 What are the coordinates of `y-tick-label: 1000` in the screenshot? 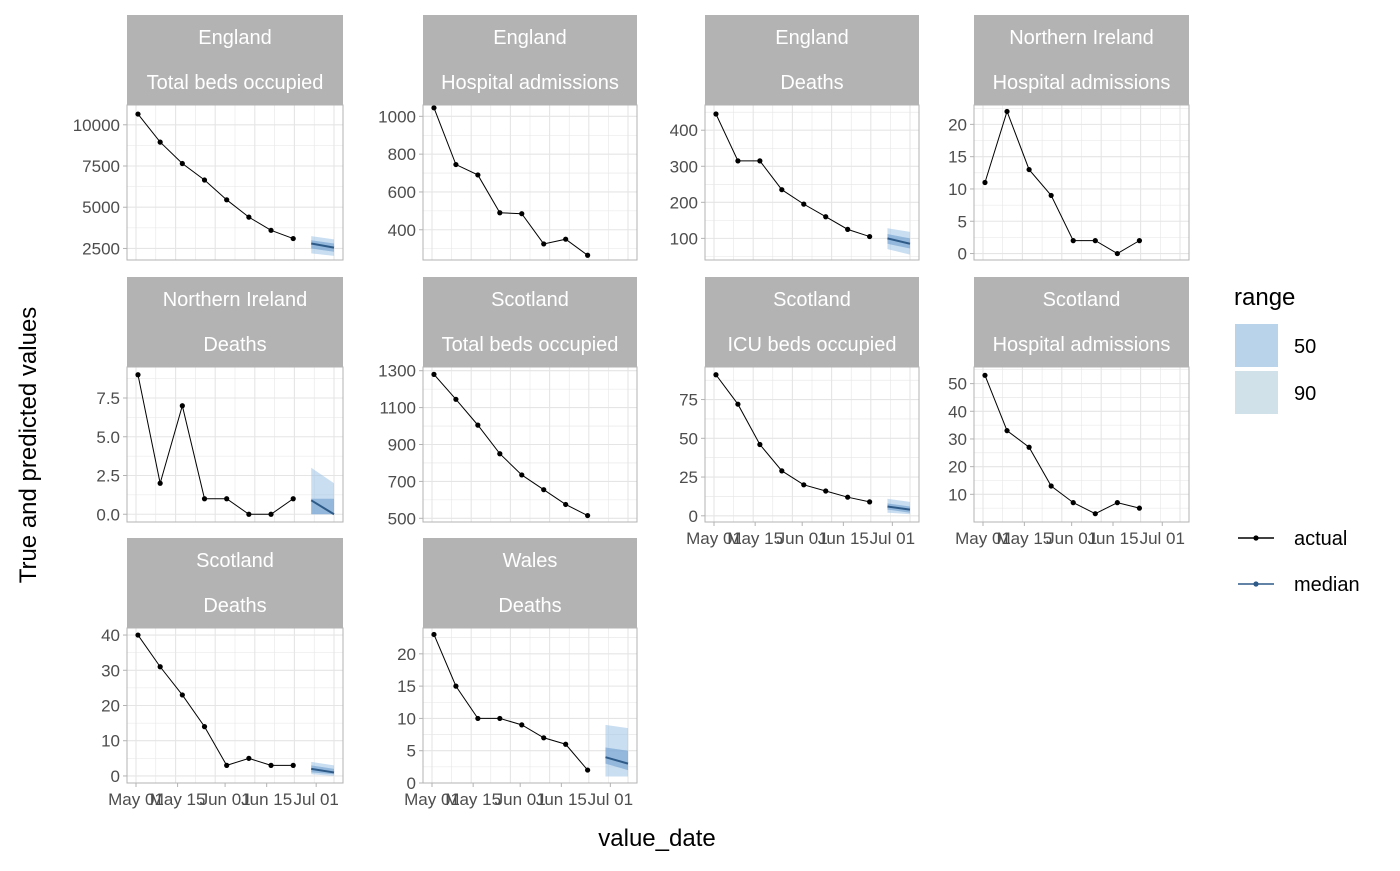 It's located at (397, 116).